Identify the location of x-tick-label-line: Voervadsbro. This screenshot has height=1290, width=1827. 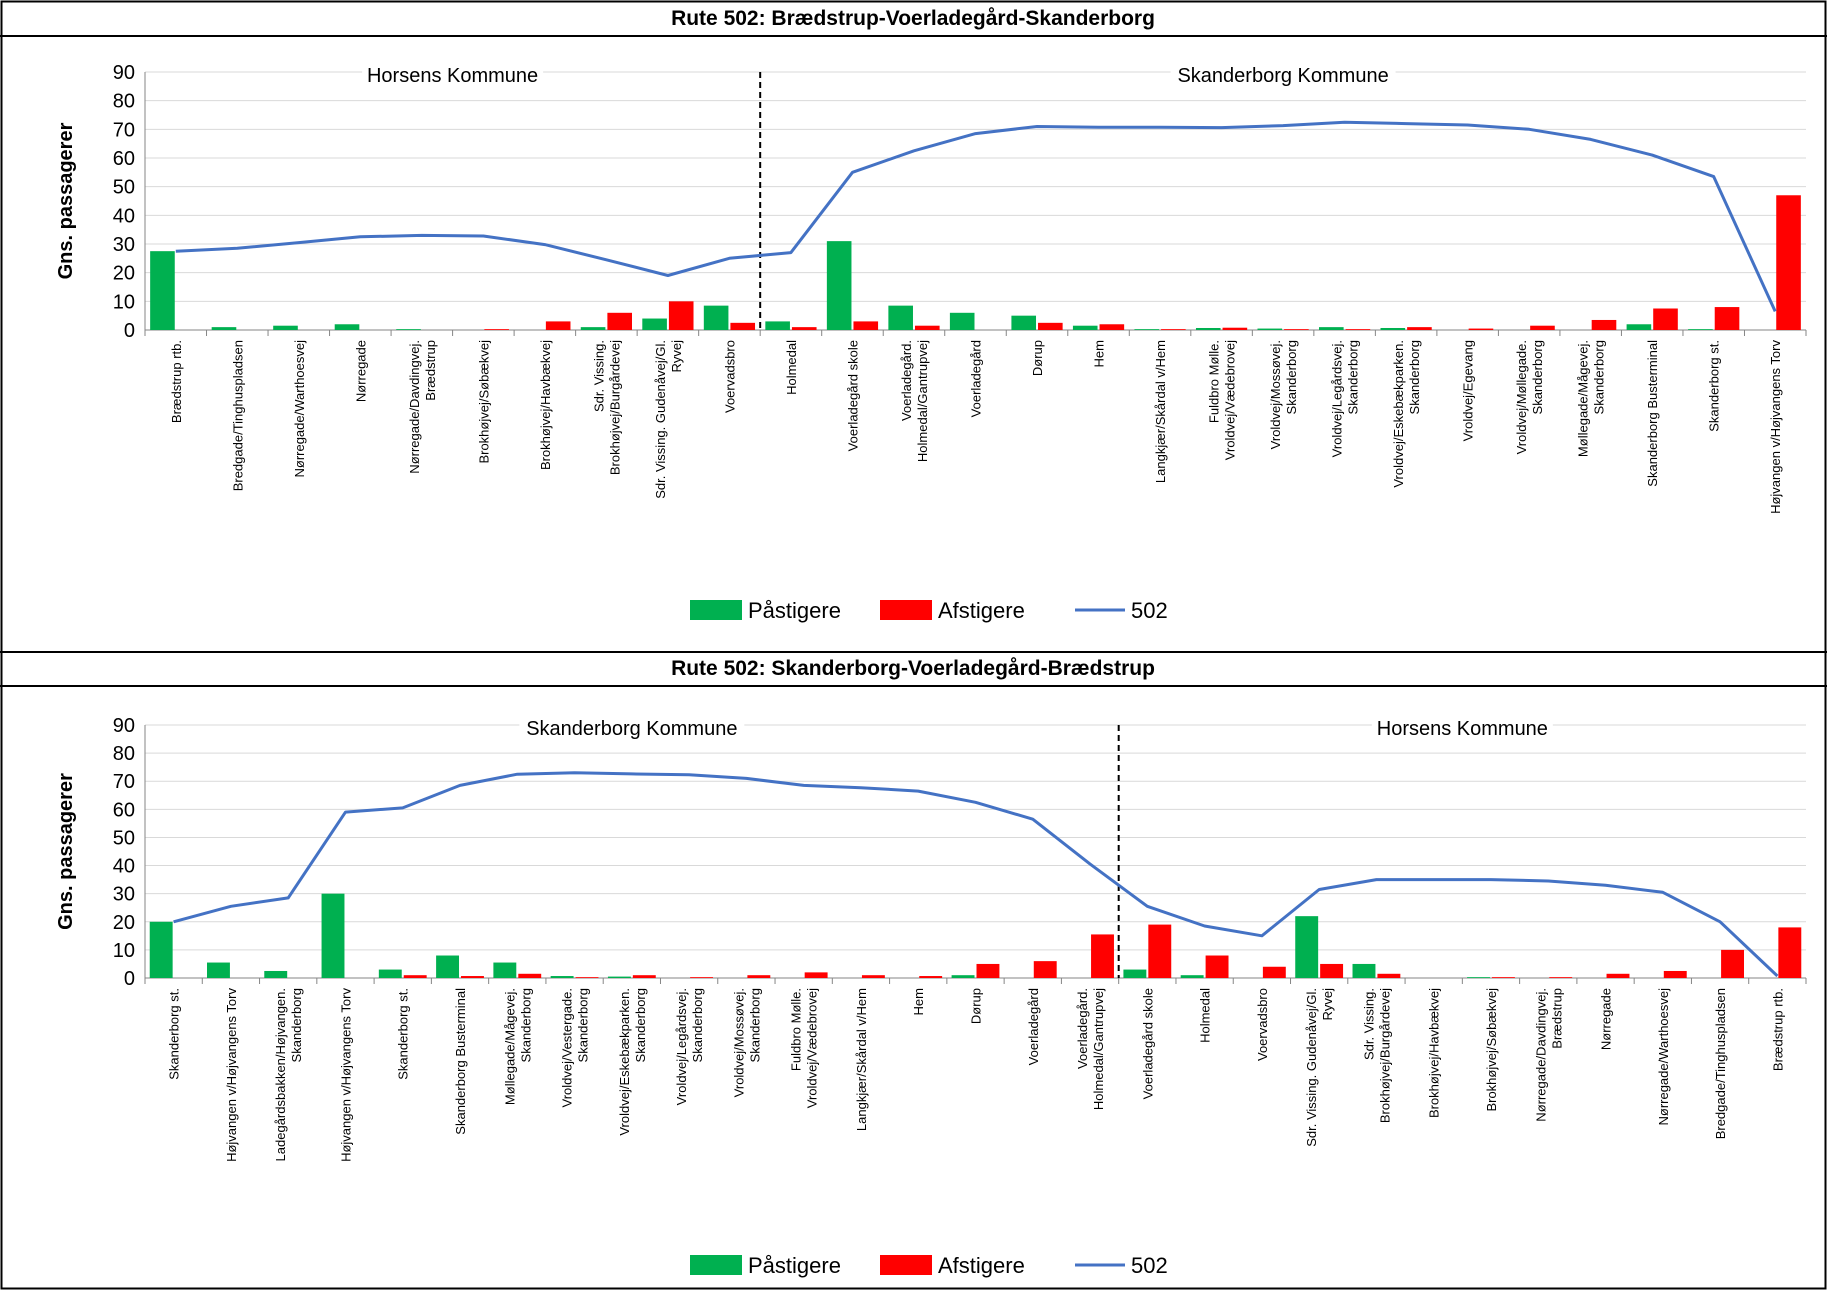
(729, 376).